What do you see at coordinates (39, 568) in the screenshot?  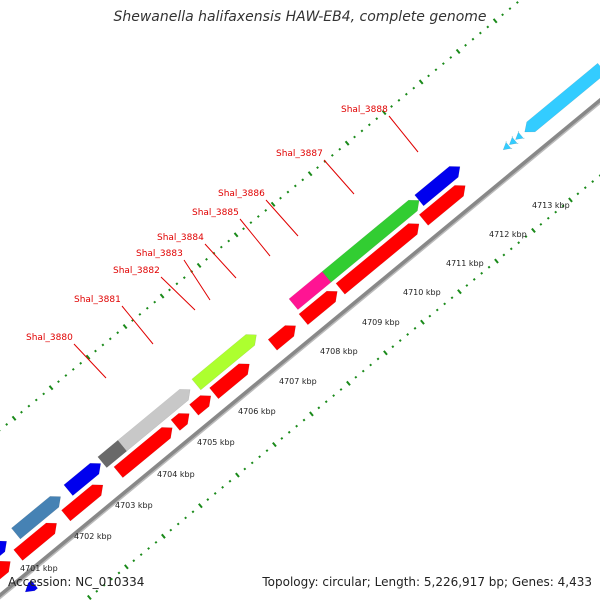 I see `kbp-label: 4701 kbp` at bounding box center [39, 568].